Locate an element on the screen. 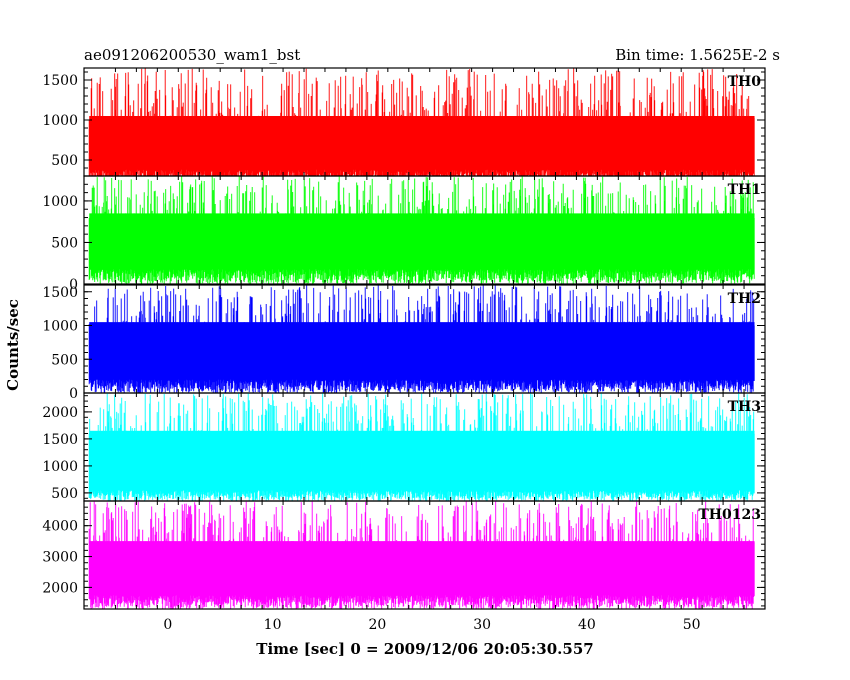  x-tick-label: 40 is located at coordinates (587, 625).